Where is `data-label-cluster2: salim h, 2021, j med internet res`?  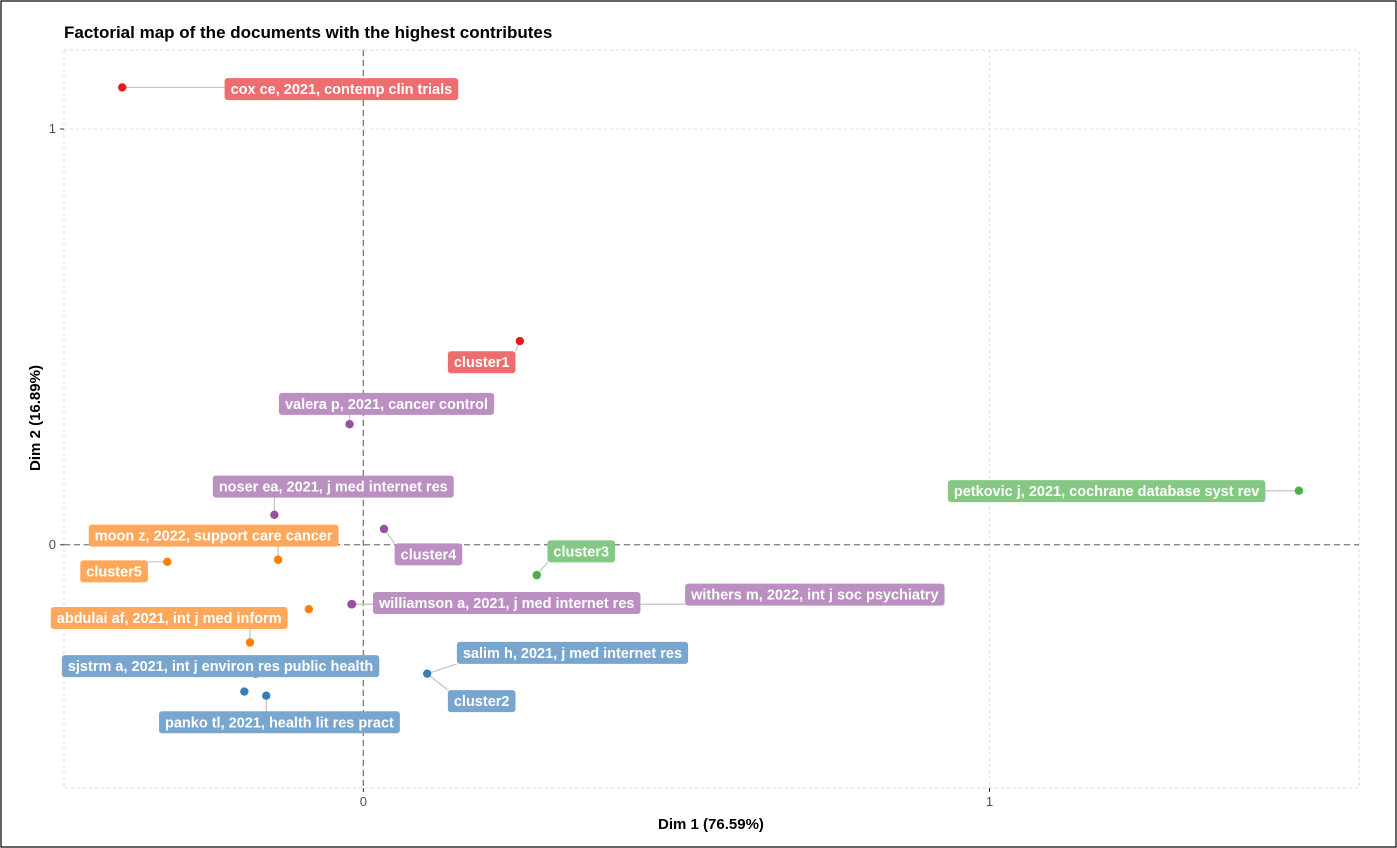
data-label-cluster2: salim h, 2021, j med internet res is located at coordinates (572, 652).